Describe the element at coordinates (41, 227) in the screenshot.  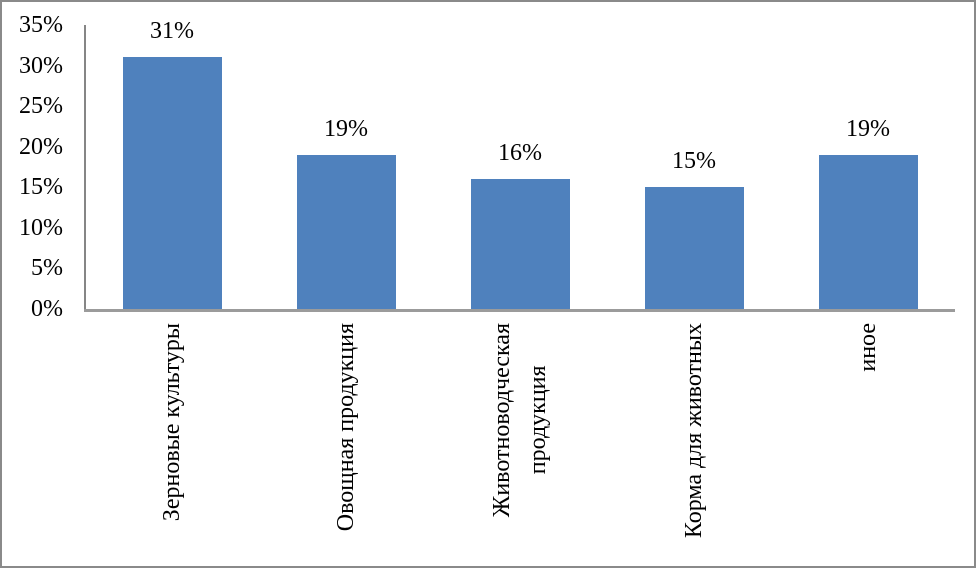
I see `y-axis-tick-label: 10%` at that location.